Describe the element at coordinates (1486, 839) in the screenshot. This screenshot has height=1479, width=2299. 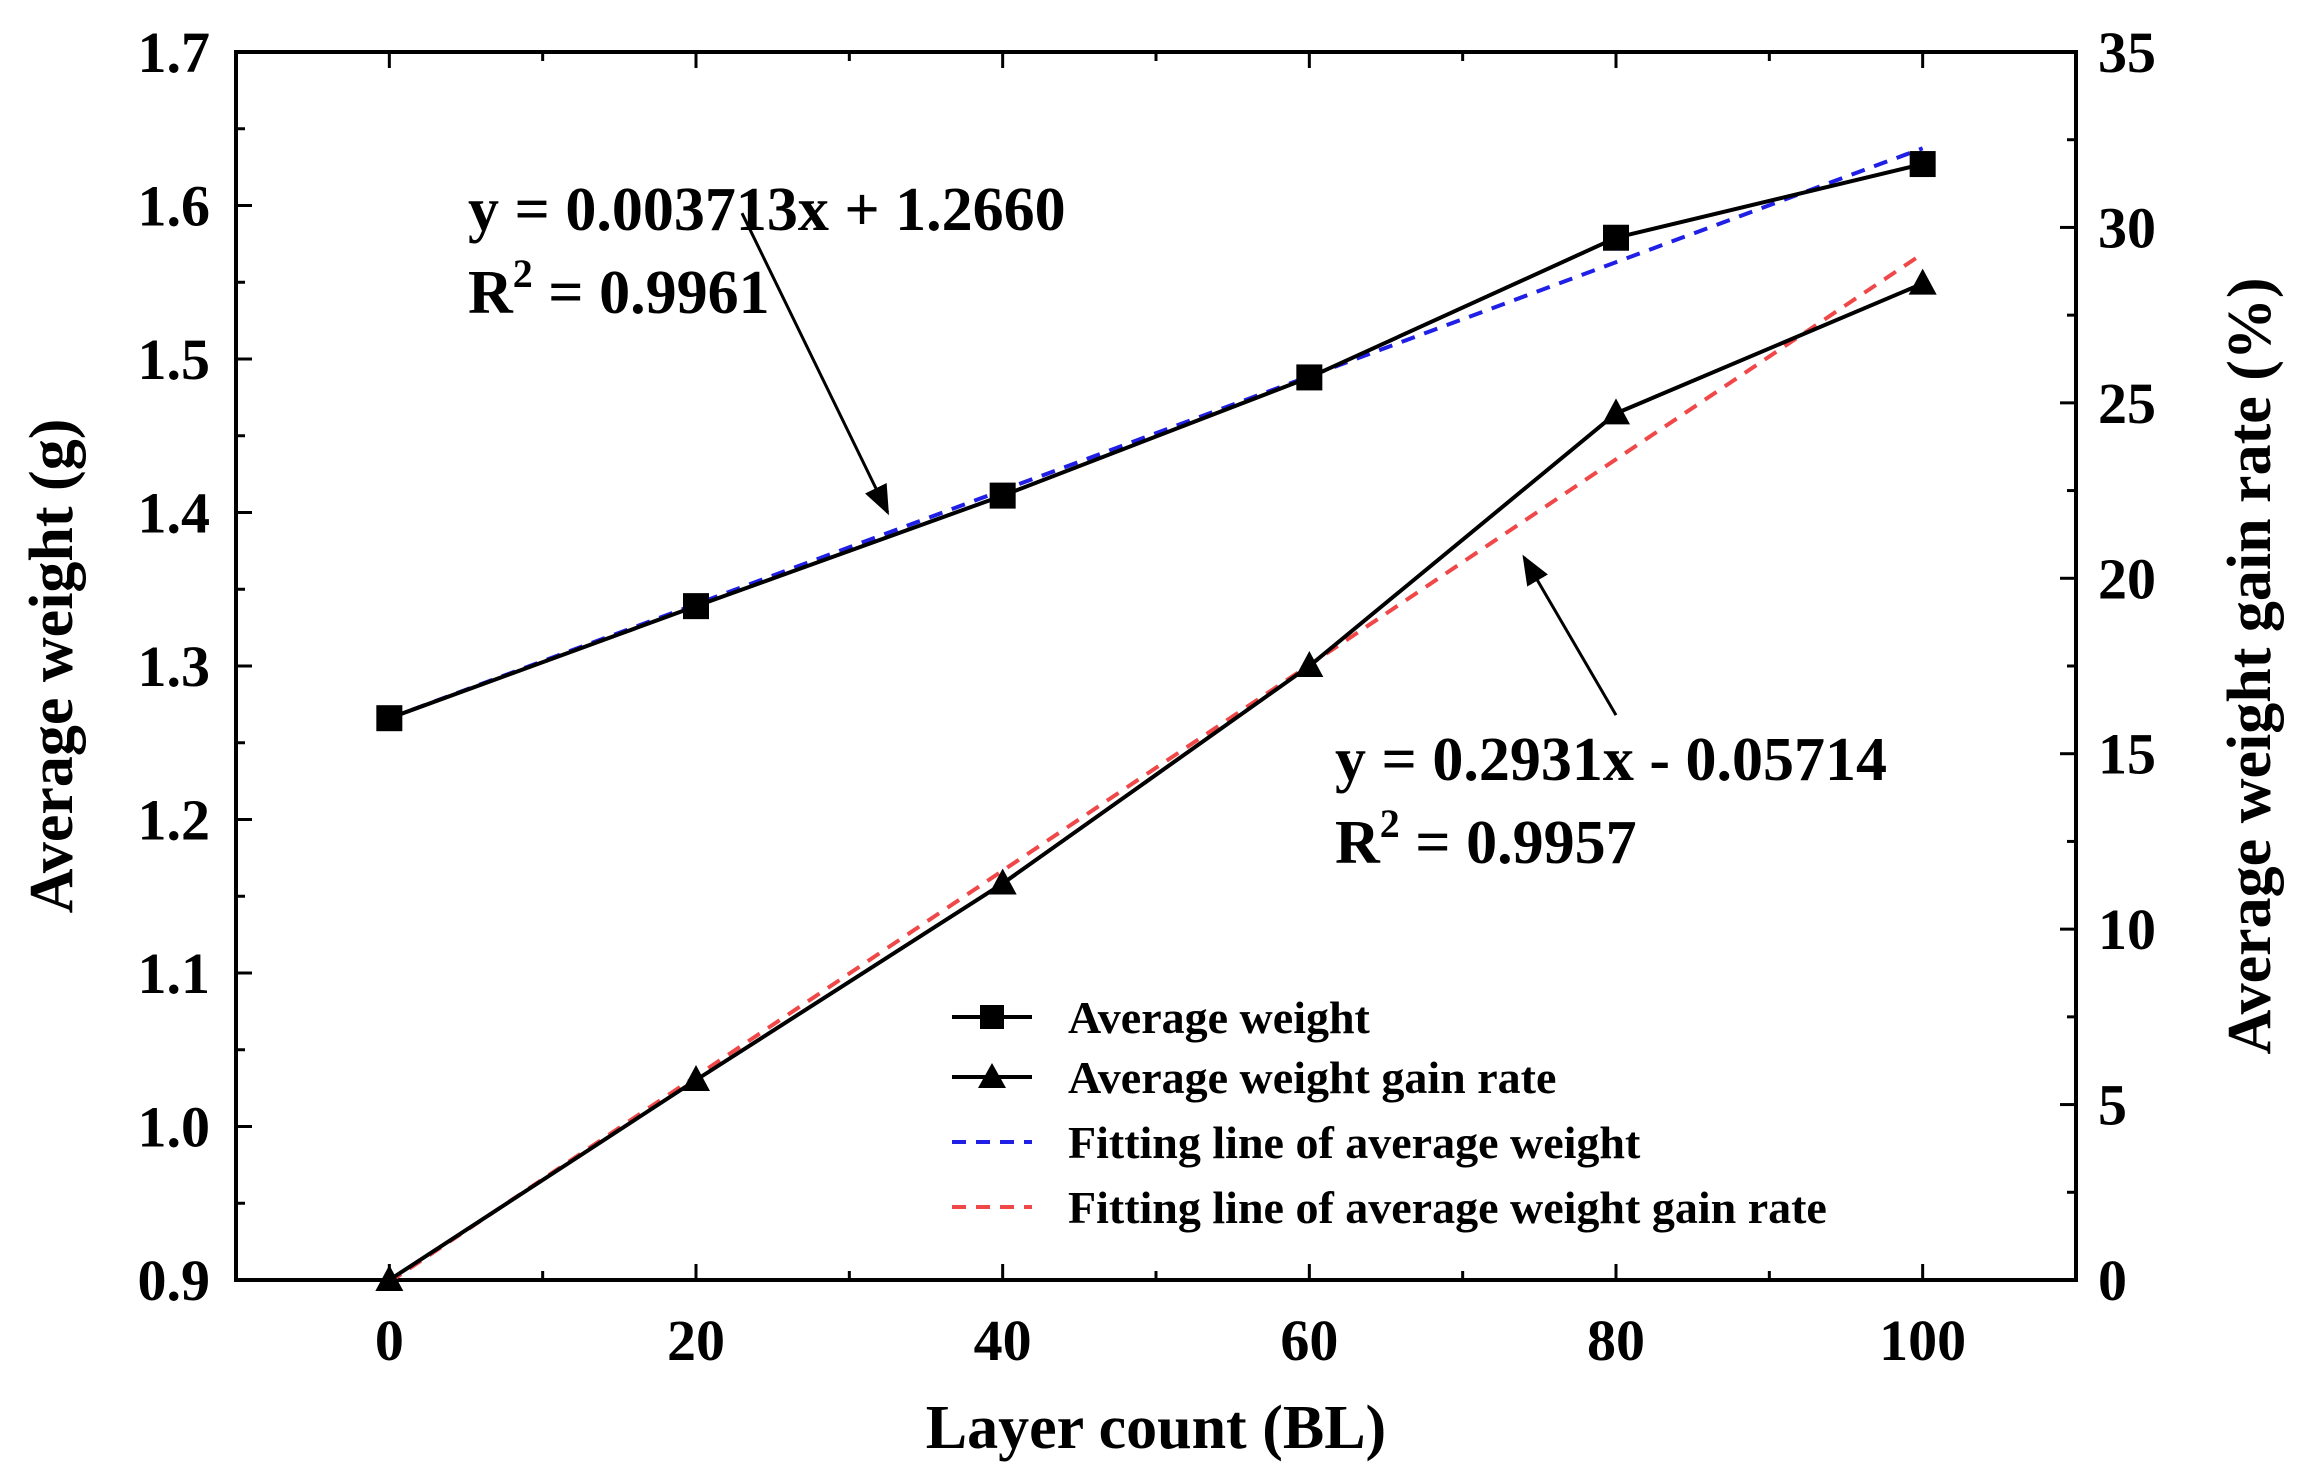
I see `gain-fit-r2: R2 = 0.9957` at that location.